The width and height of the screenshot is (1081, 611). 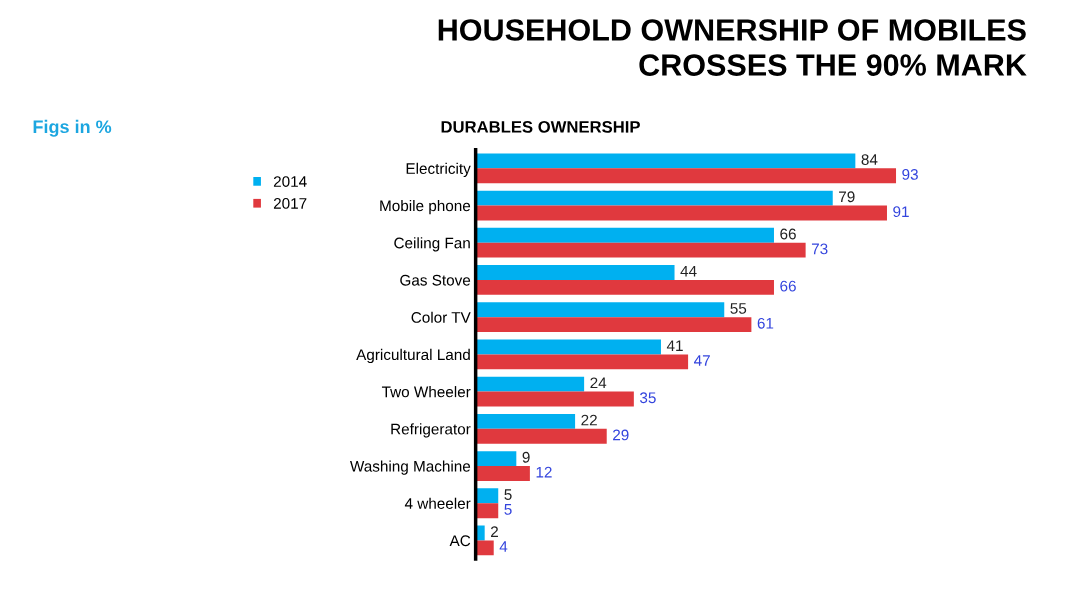 What do you see at coordinates (526, 457) in the screenshot?
I see `data-label: 9` at bounding box center [526, 457].